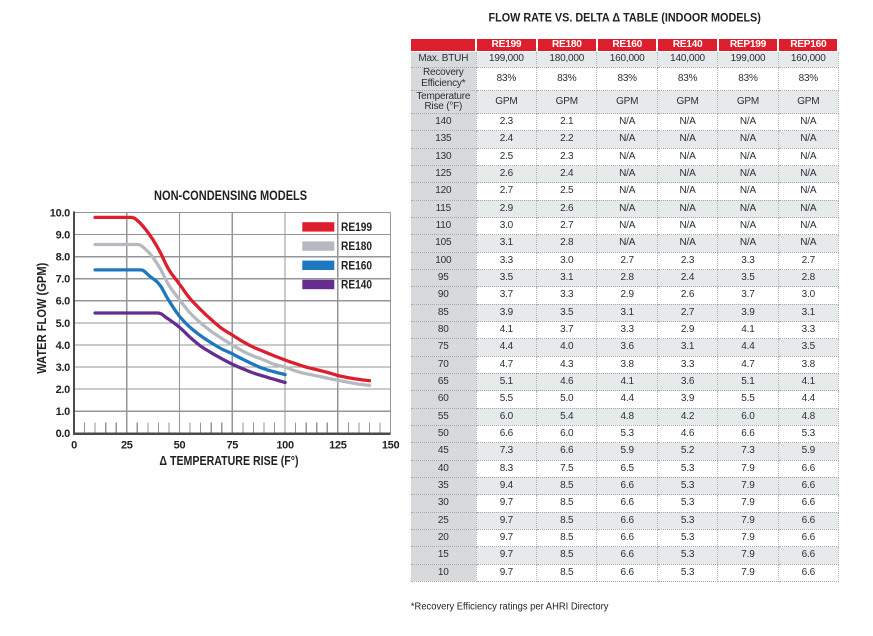  What do you see at coordinates (63, 324) in the screenshot?
I see `svg-text: 5.0` at bounding box center [63, 324].